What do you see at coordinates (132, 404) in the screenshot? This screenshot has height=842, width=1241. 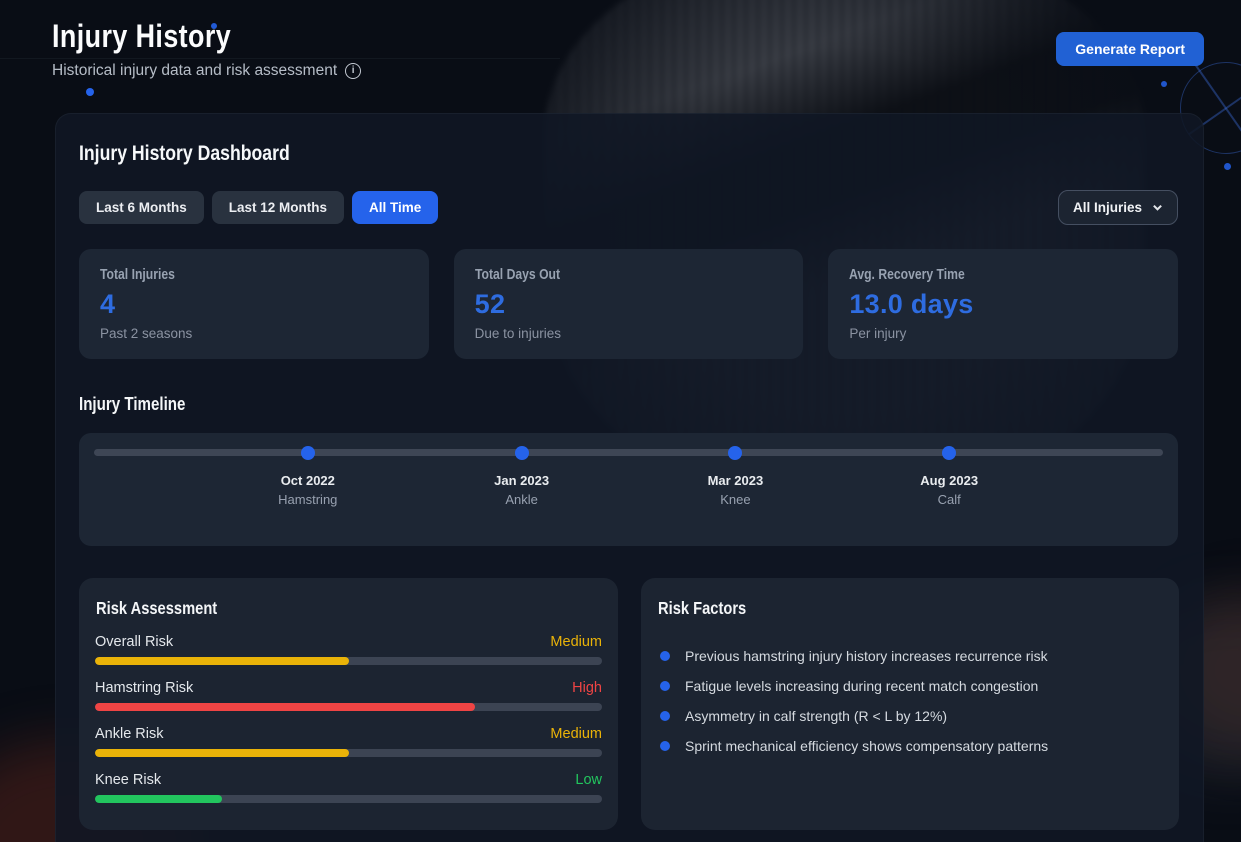 I see `timeline-title: Injury Timeline` at bounding box center [132, 404].